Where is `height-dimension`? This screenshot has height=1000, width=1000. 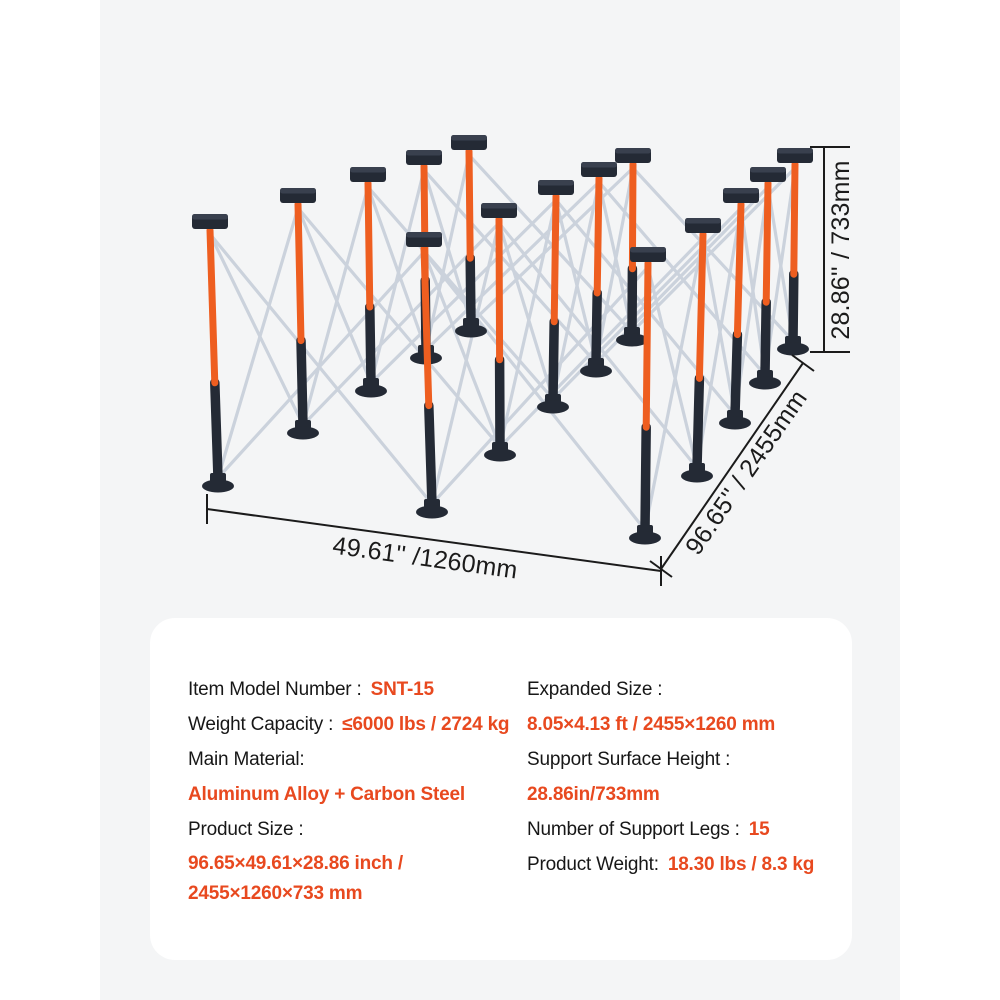 height-dimension is located at coordinates (830, 249).